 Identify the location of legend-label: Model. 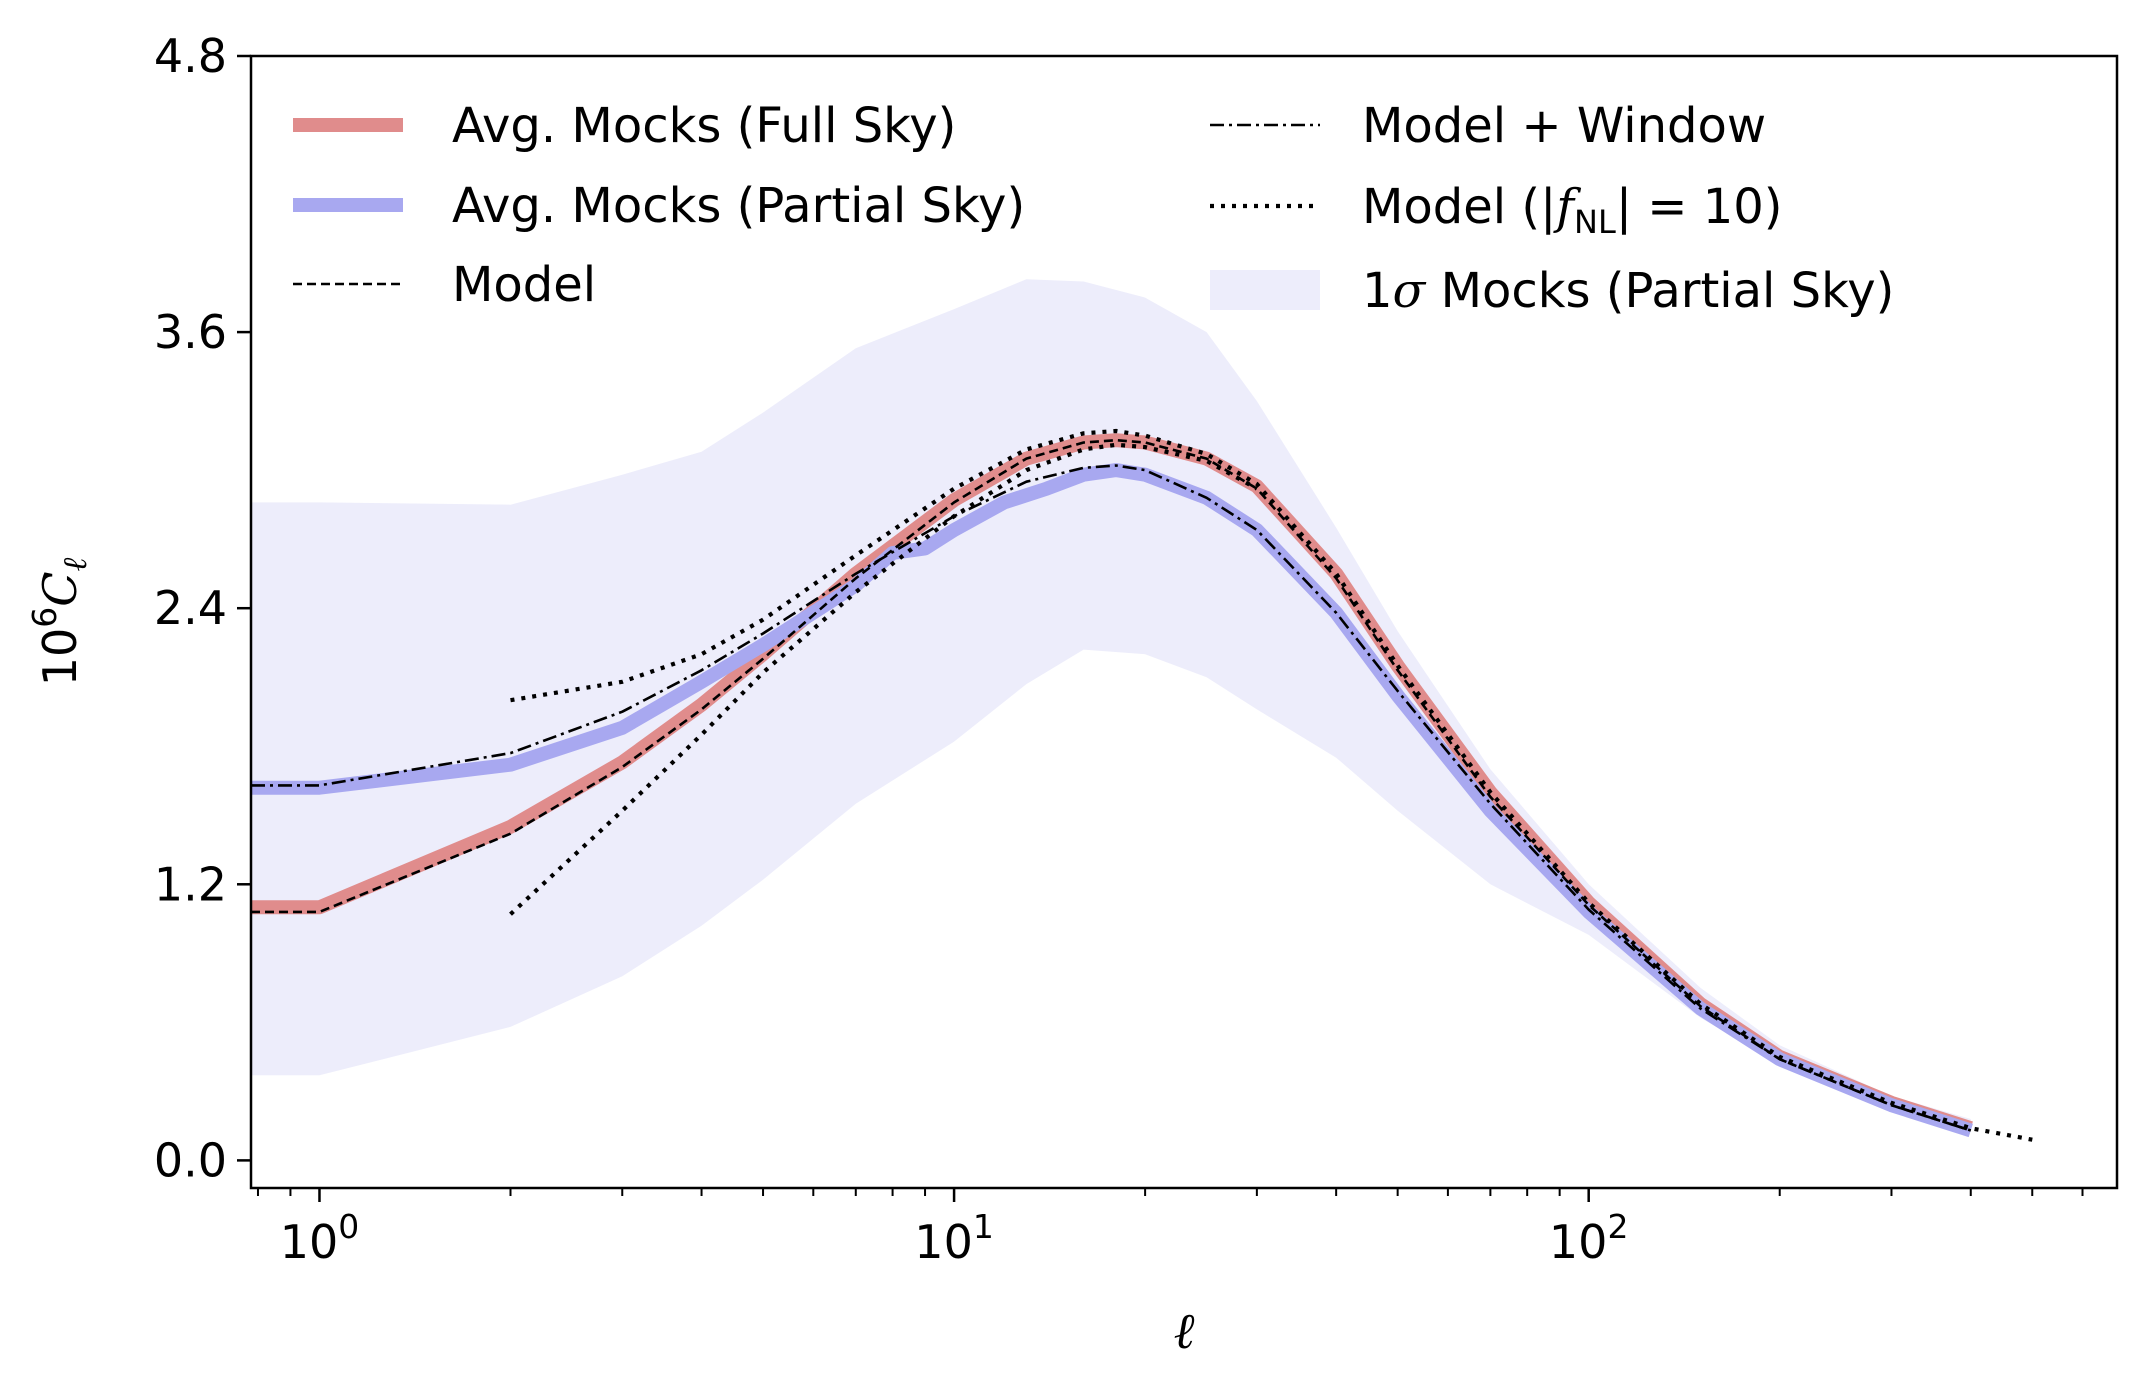
(524, 285).